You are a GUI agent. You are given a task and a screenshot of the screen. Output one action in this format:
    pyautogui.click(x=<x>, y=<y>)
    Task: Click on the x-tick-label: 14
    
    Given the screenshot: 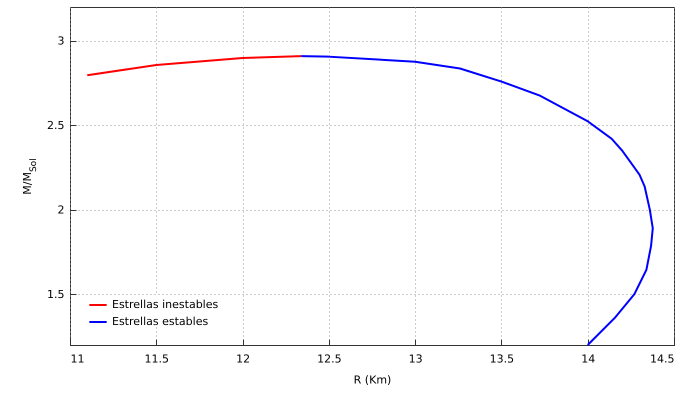 What is the action you would take?
    pyautogui.click(x=588, y=359)
    